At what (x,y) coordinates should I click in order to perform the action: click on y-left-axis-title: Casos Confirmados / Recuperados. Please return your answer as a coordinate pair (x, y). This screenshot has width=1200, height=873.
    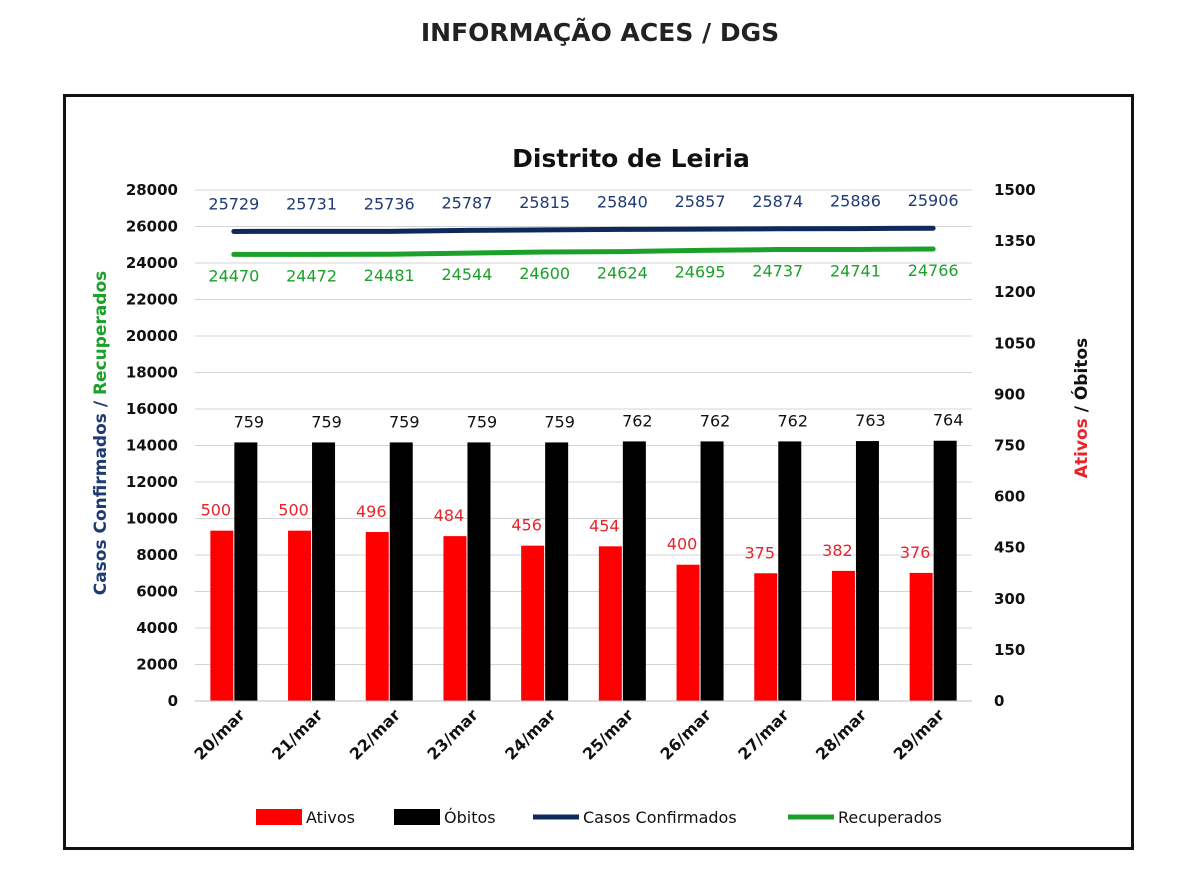
    Looking at the image, I should click on (101, 433).